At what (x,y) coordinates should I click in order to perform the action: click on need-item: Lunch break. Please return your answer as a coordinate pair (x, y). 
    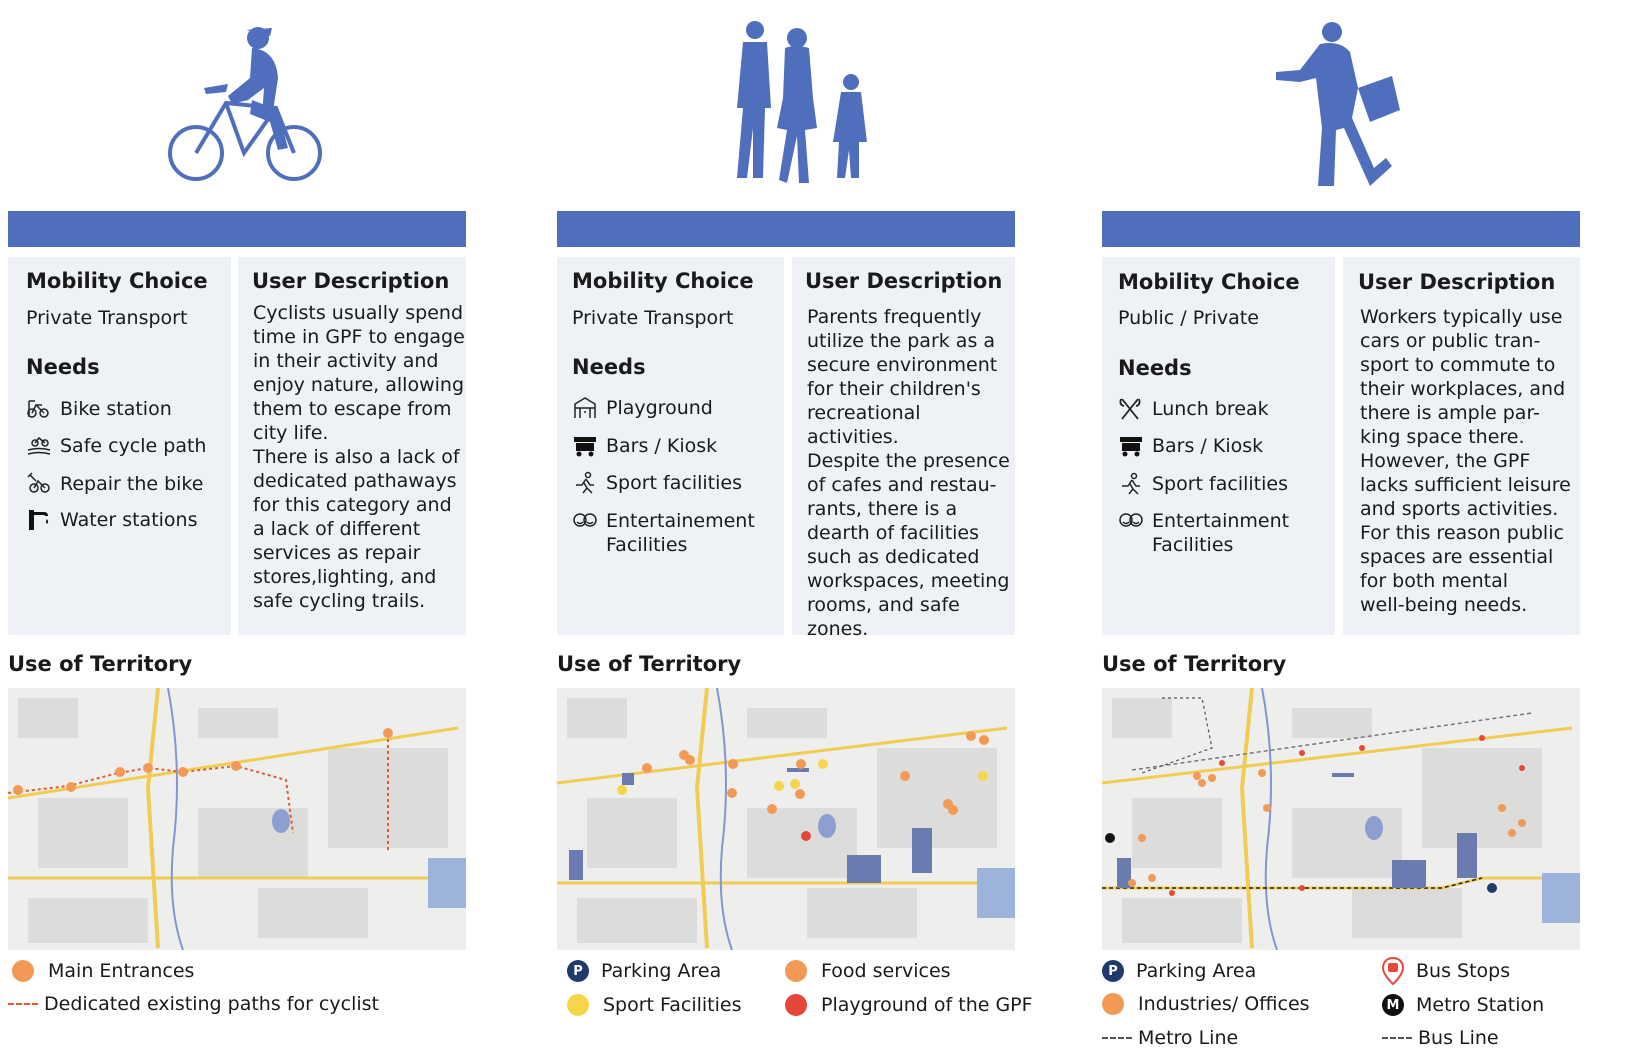
    Looking at the image, I should click on (1193, 409).